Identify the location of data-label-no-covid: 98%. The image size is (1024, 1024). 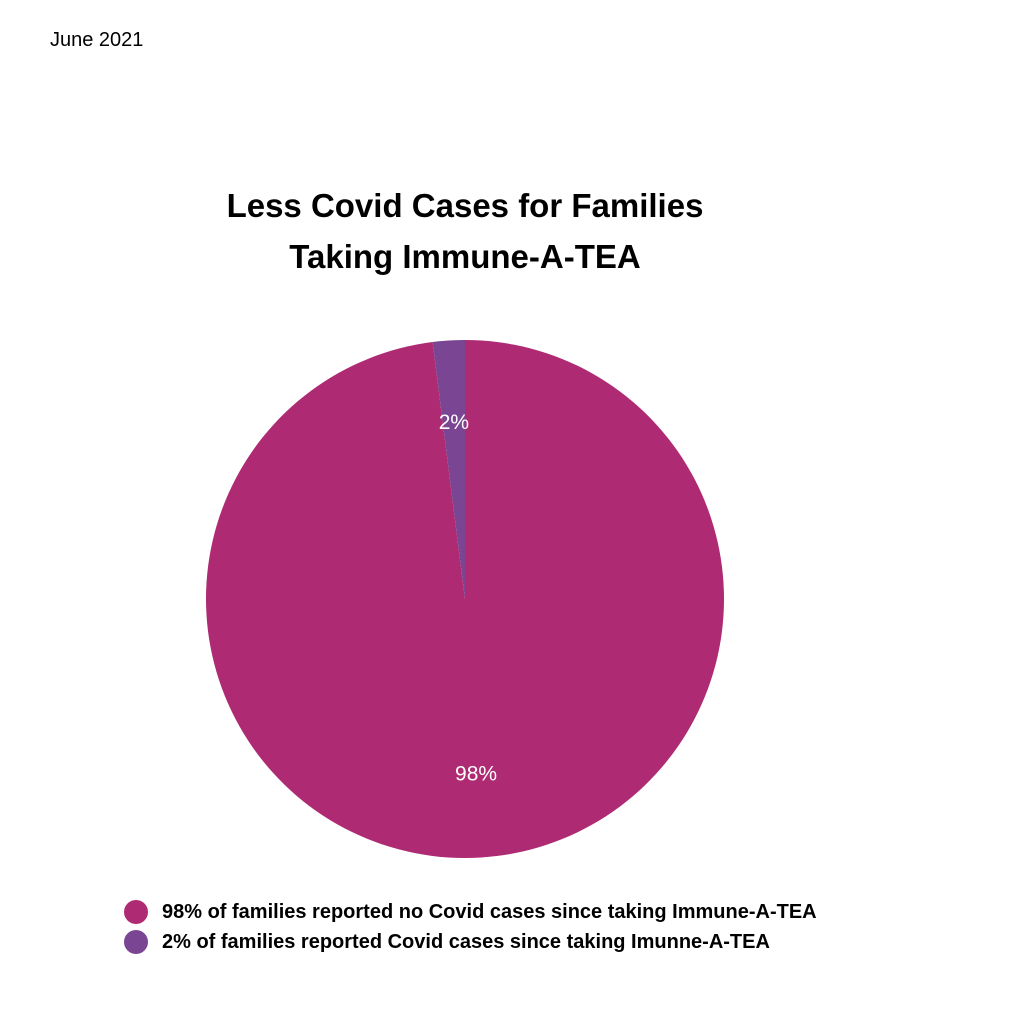
(476, 773).